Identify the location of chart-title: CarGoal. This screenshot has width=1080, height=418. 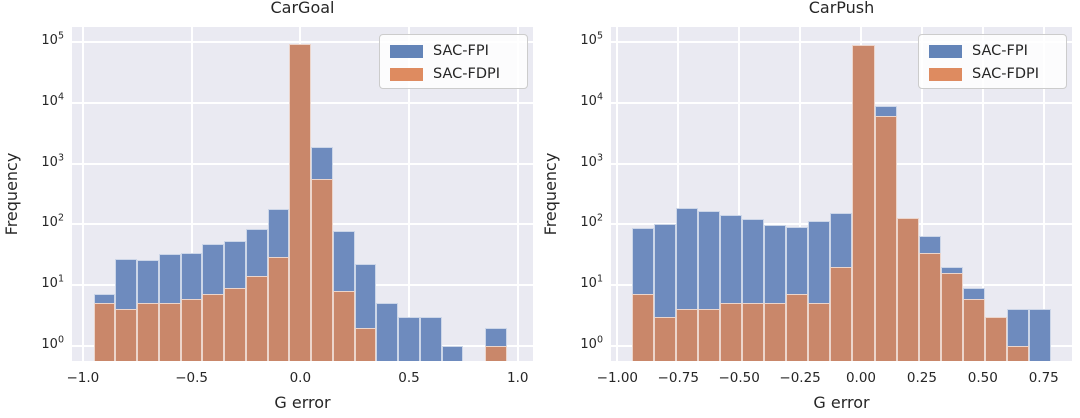
(302, 8).